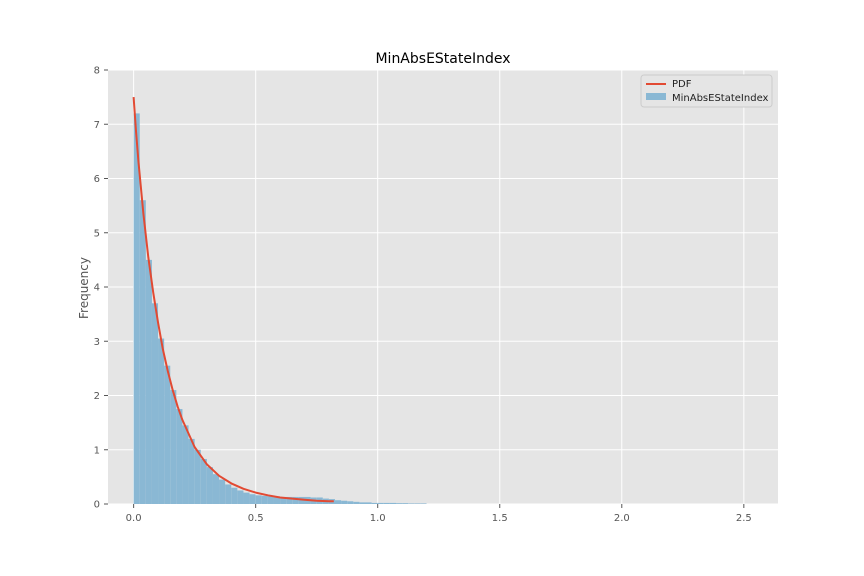  Describe the element at coordinates (622, 518) in the screenshot. I see `x-tick-label: 2.0` at that location.